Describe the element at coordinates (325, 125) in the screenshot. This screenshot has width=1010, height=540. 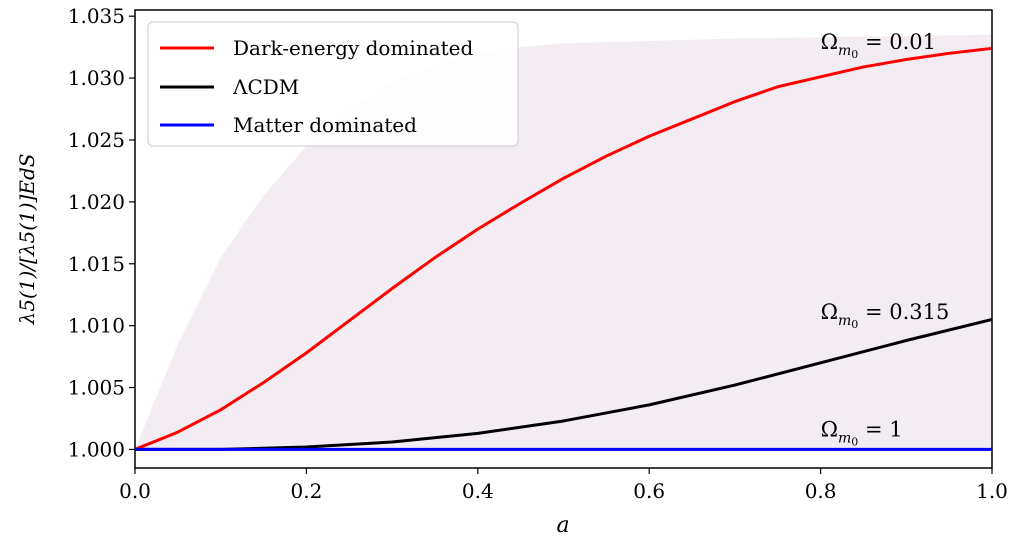
I see `legend-label-matter: Matter dominated` at that location.